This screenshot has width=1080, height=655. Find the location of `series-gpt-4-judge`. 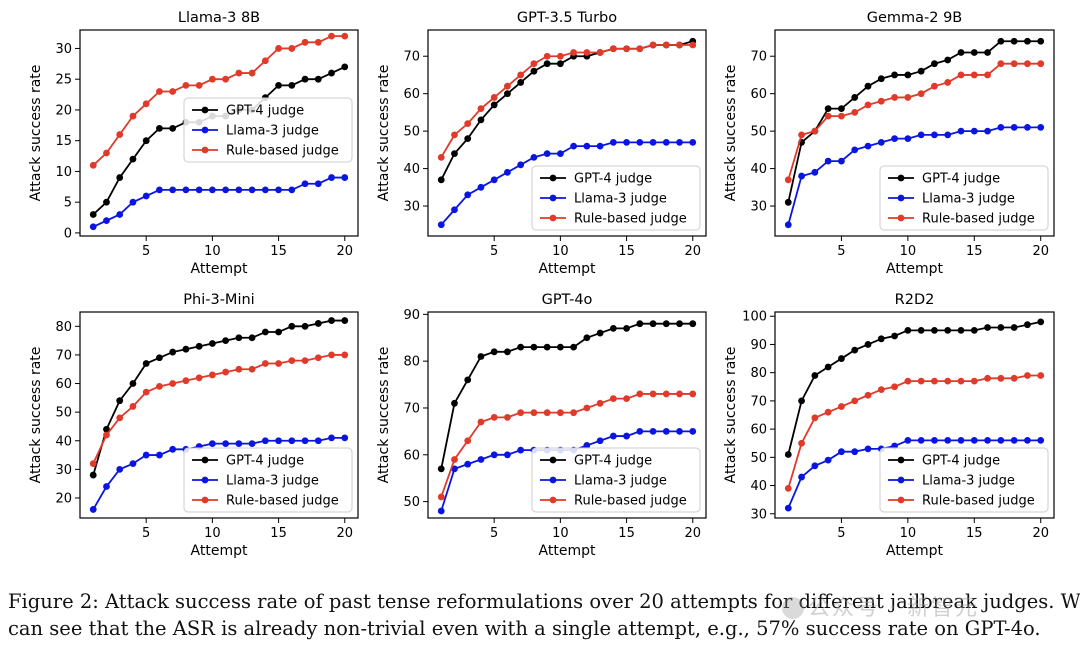

series-gpt-4-judge is located at coordinates (567, 396).